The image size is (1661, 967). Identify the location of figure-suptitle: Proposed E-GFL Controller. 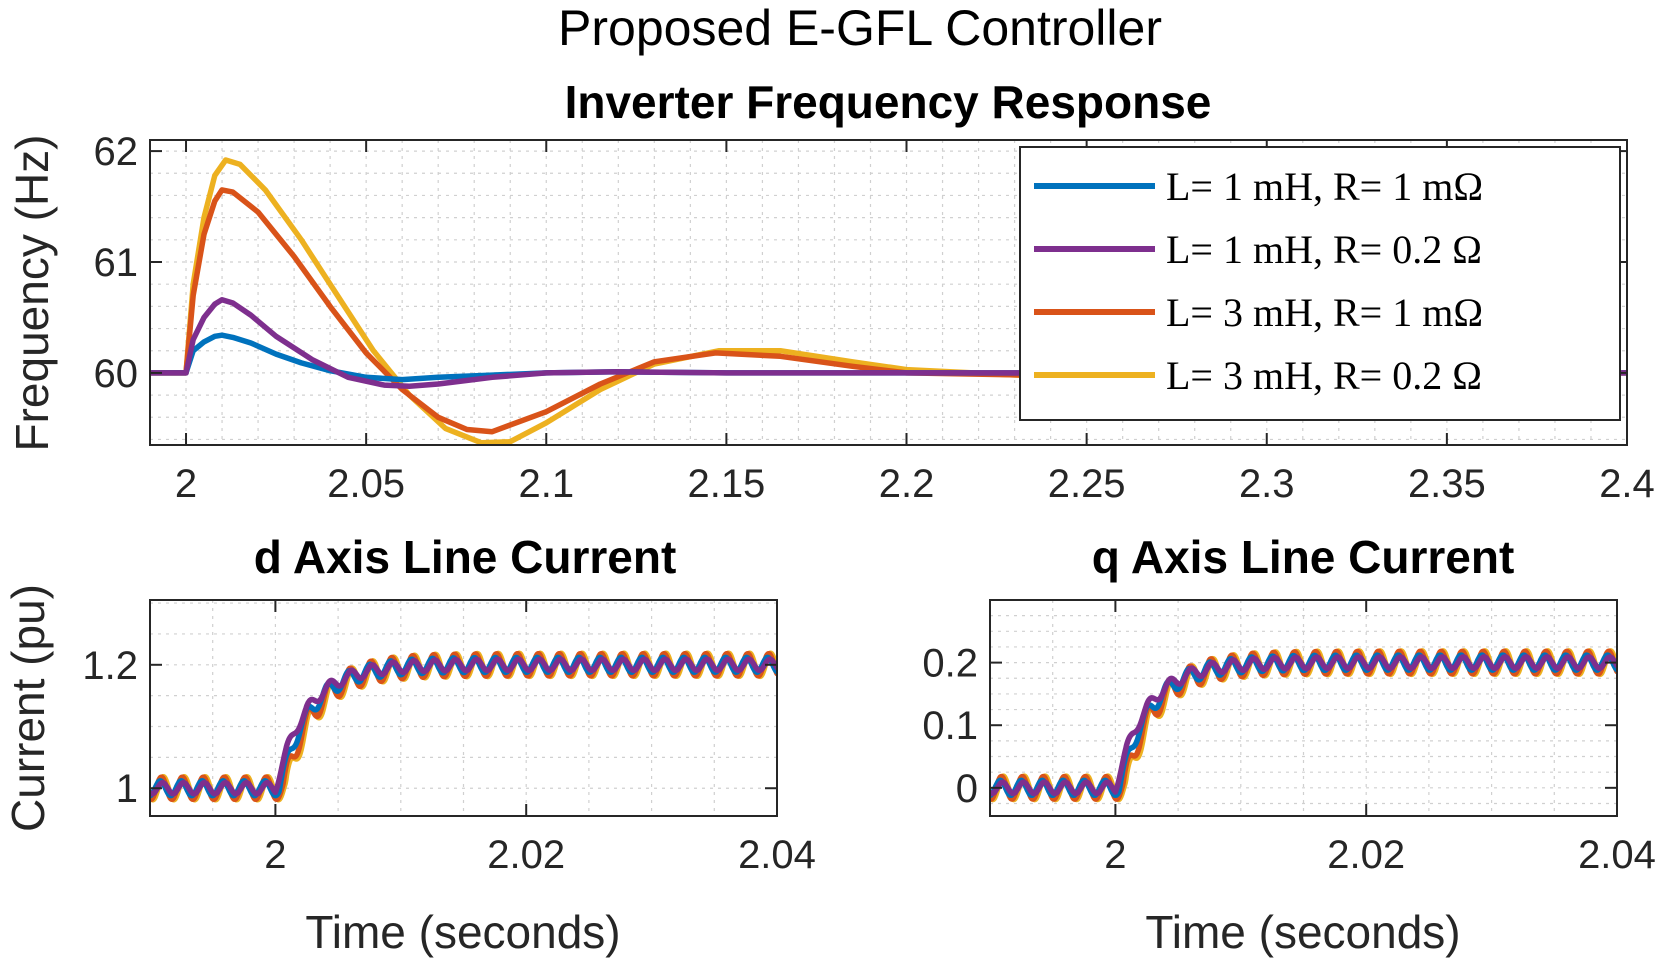
(860, 28).